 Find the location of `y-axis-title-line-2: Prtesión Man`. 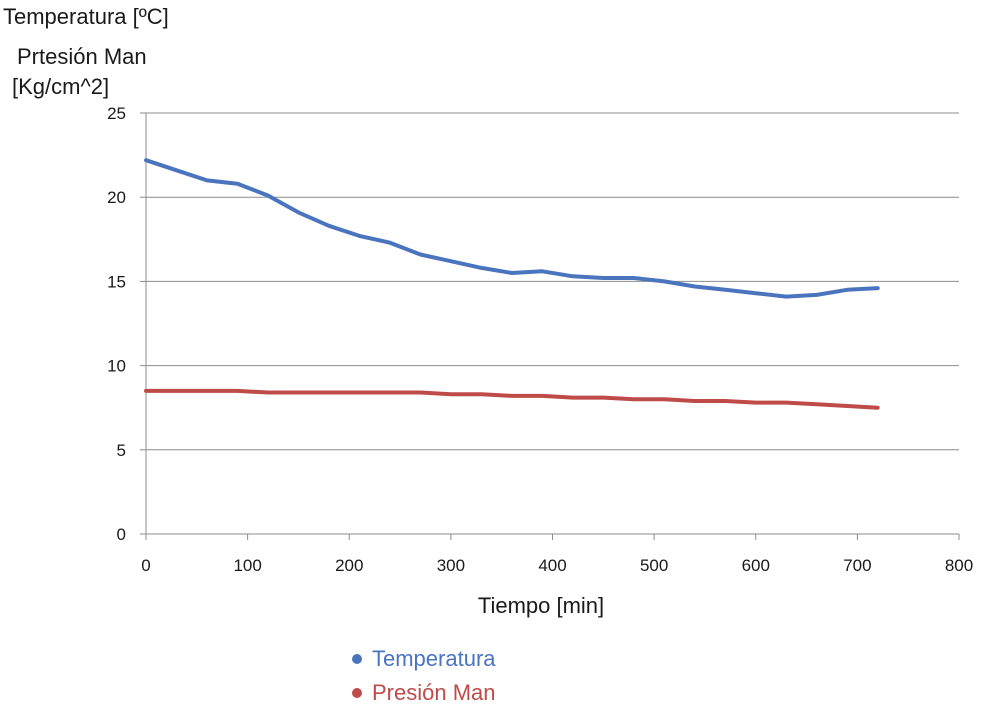

y-axis-title-line-2: Prtesión Man is located at coordinates (82, 56).